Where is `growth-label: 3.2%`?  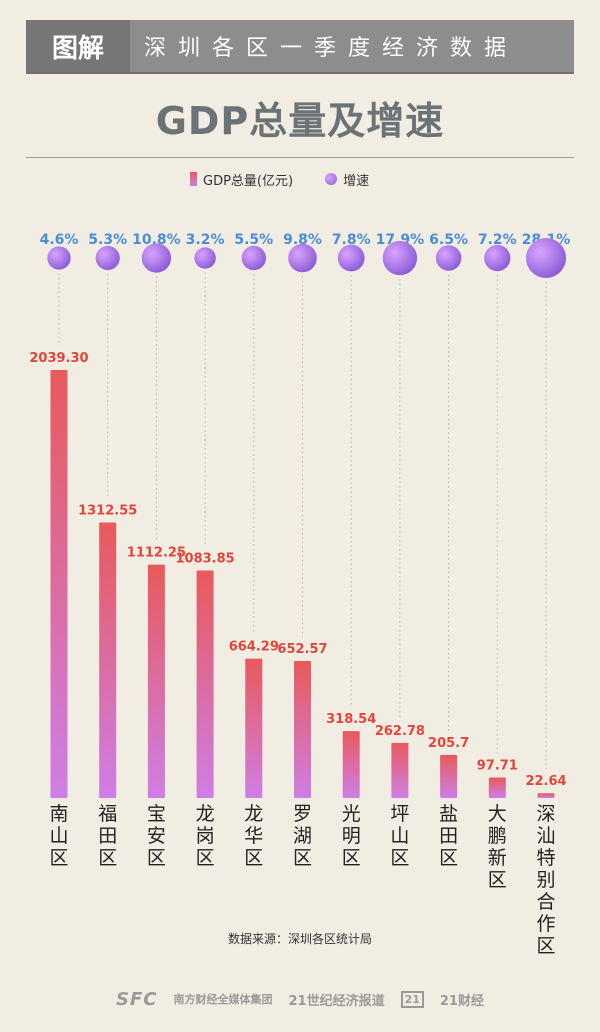 growth-label: 3.2% is located at coordinates (205, 240).